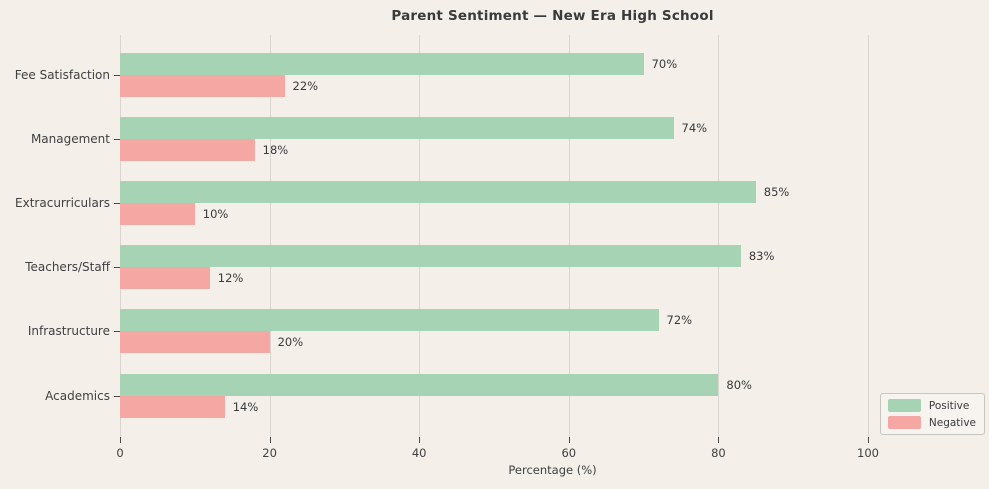 This screenshot has width=989, height=489. What do you see at coordinates (245, 406) in the screenshot?
I see `value-label-negative-academics: 14%` at bounding box center [245, 406].